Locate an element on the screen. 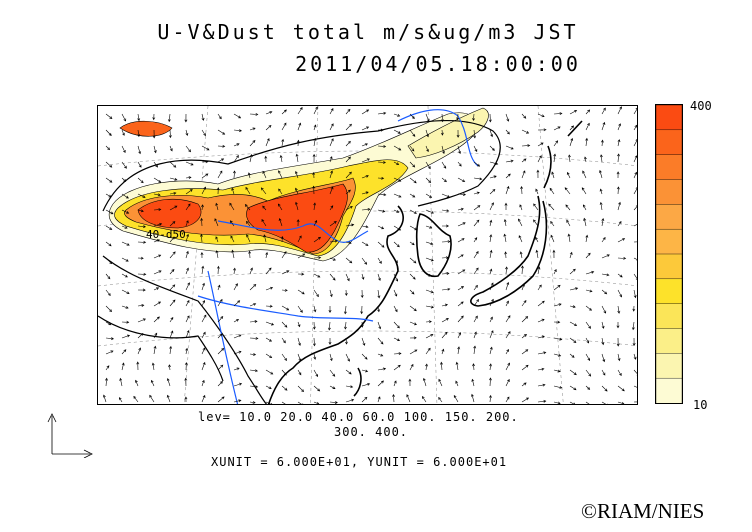  dust-plume is located at coordinates (298, 184).